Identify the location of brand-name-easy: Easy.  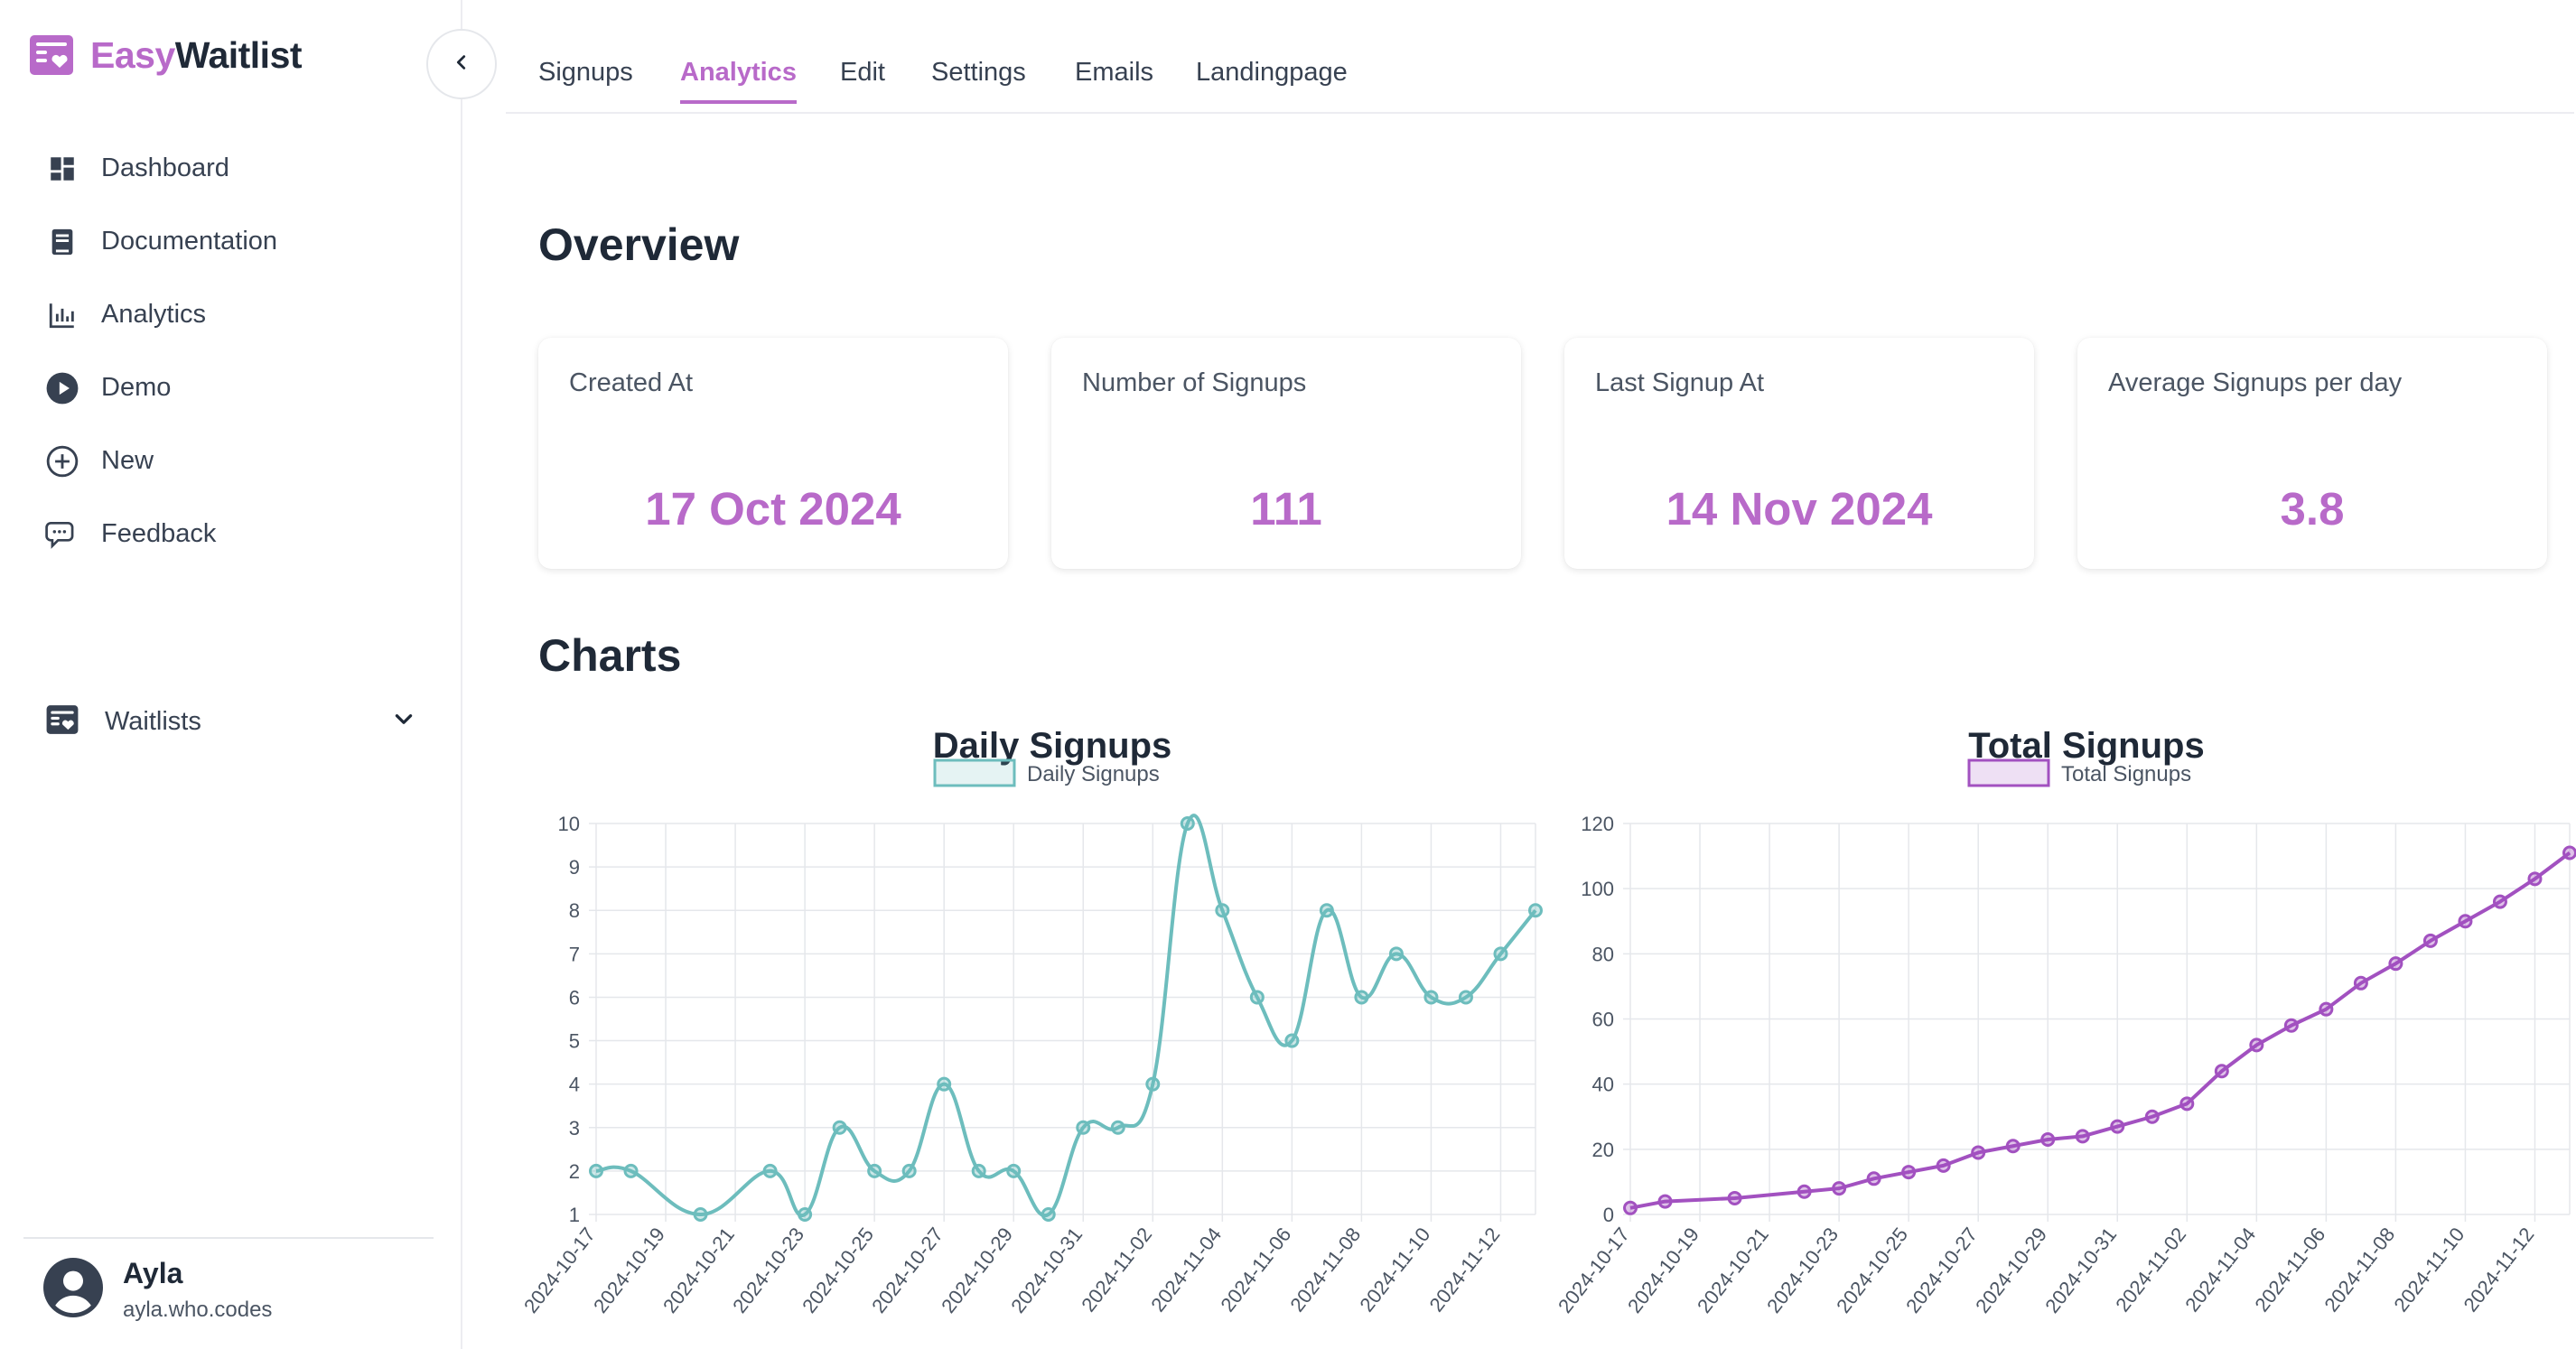
(132, 54).